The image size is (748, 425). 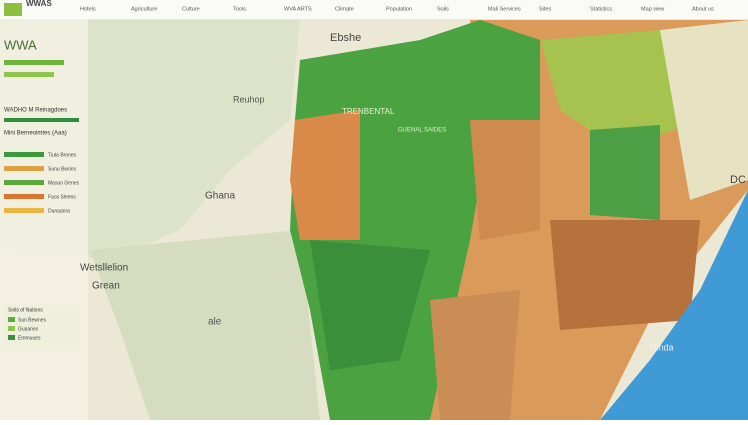 I want to click on legend-subheading: Mini Berneoimtes (Aaa), so click(x=35, y=134).